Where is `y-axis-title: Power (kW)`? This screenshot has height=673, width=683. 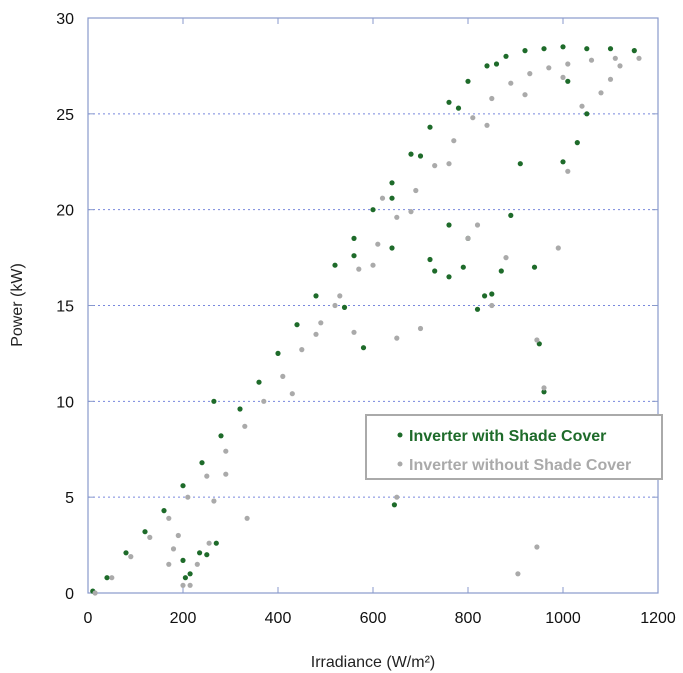 y-axis-title: Power (kW) is located at coordinates (17, 305).